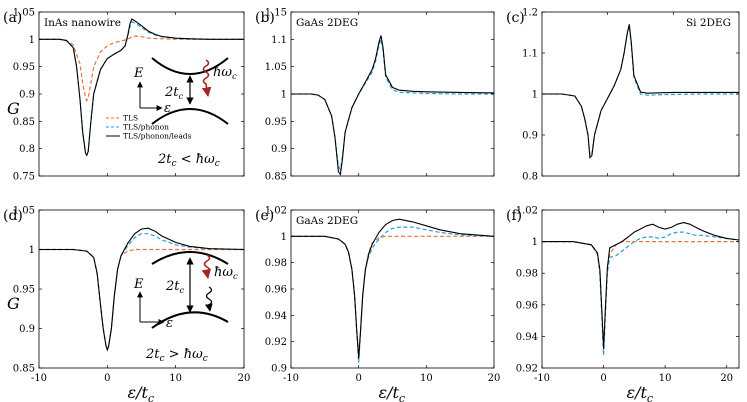  I want to click on panel-label: (e), so click(264, 216).